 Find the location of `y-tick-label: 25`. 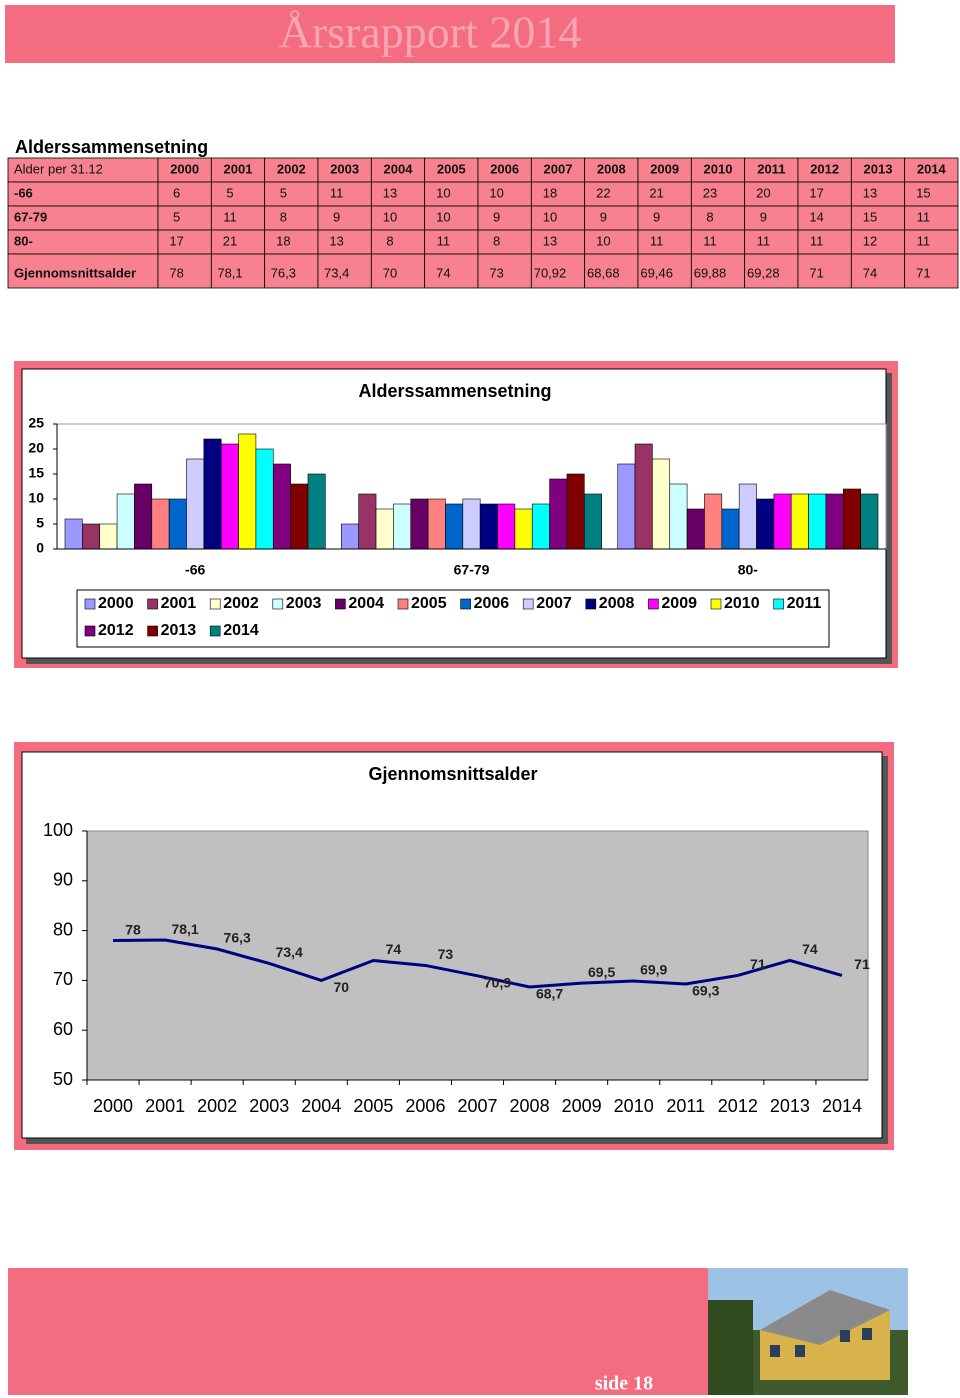

y-tick-label: 25 is located at coordinates (36, 423).